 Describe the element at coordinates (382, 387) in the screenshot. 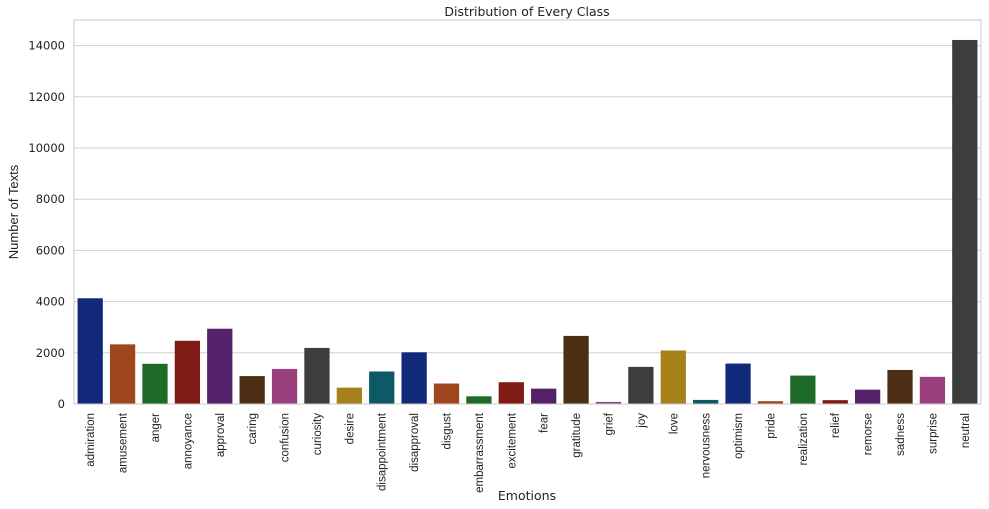

I see `bar-disappointment` at that location.